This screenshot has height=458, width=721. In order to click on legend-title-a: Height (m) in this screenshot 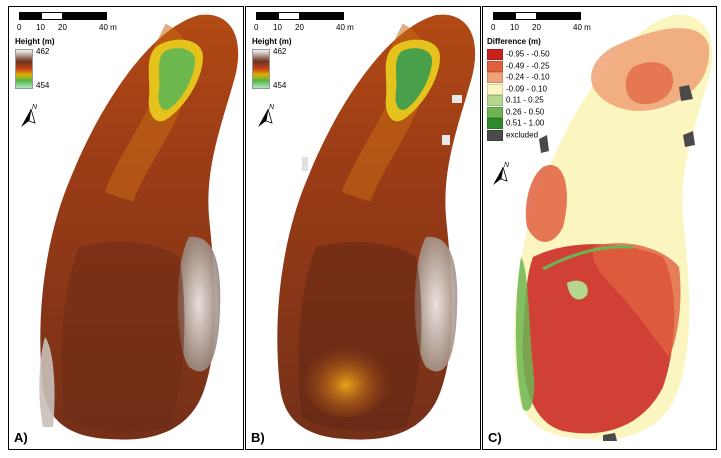, I will do `click(35, 41)`.